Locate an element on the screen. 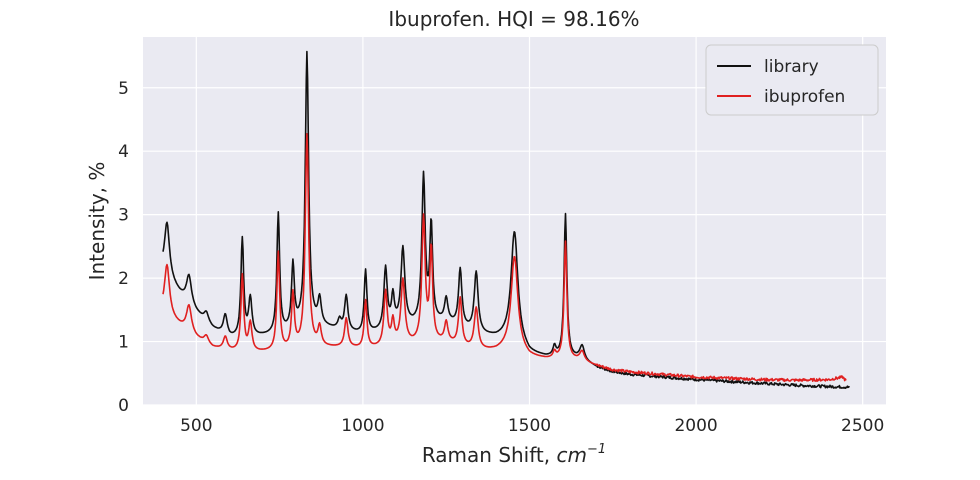 This screenshot has width=980, height=480. y-axis-ticks: 0 1 2 3 4 5 is located at coordinates (123, 247).